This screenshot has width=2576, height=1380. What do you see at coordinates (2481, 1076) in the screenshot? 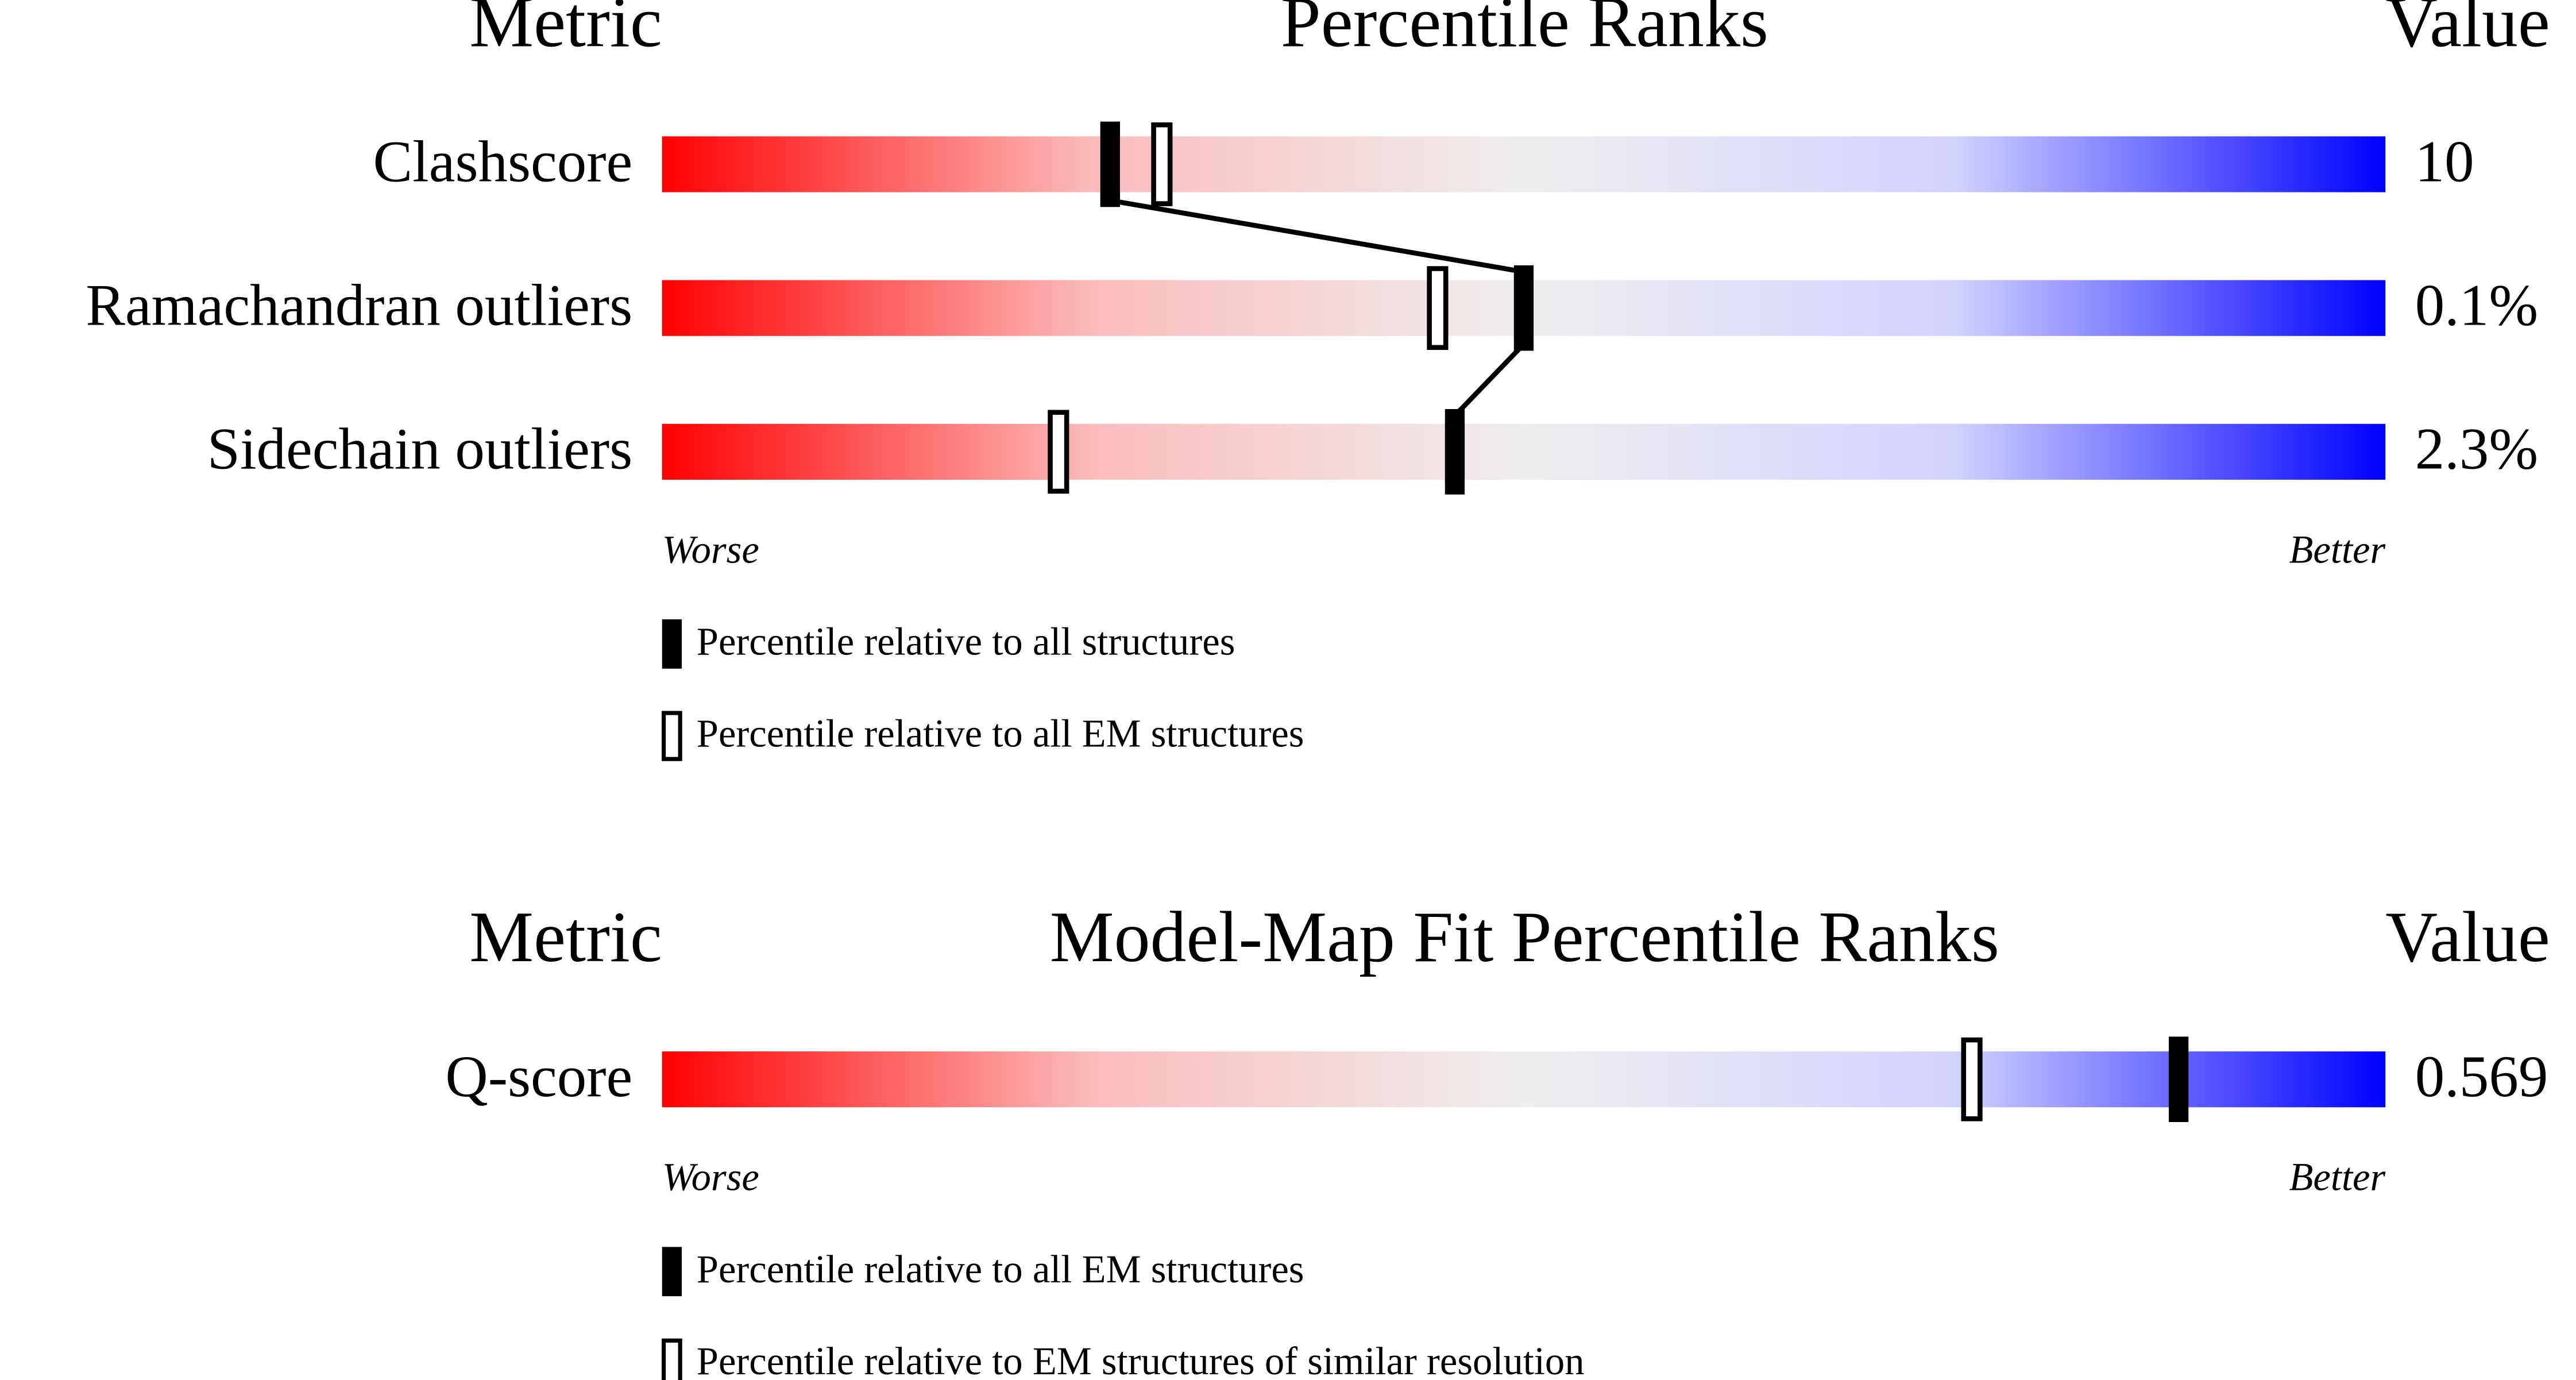
I see `metric-value: 0.569` at bounding box center [2481, 1076].